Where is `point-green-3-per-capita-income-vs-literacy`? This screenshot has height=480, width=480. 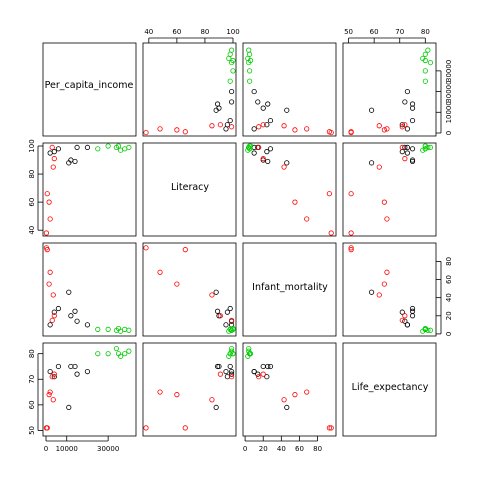
point-green-3-per-capita-income-vs-literacy is located at coordinates (229, 58).